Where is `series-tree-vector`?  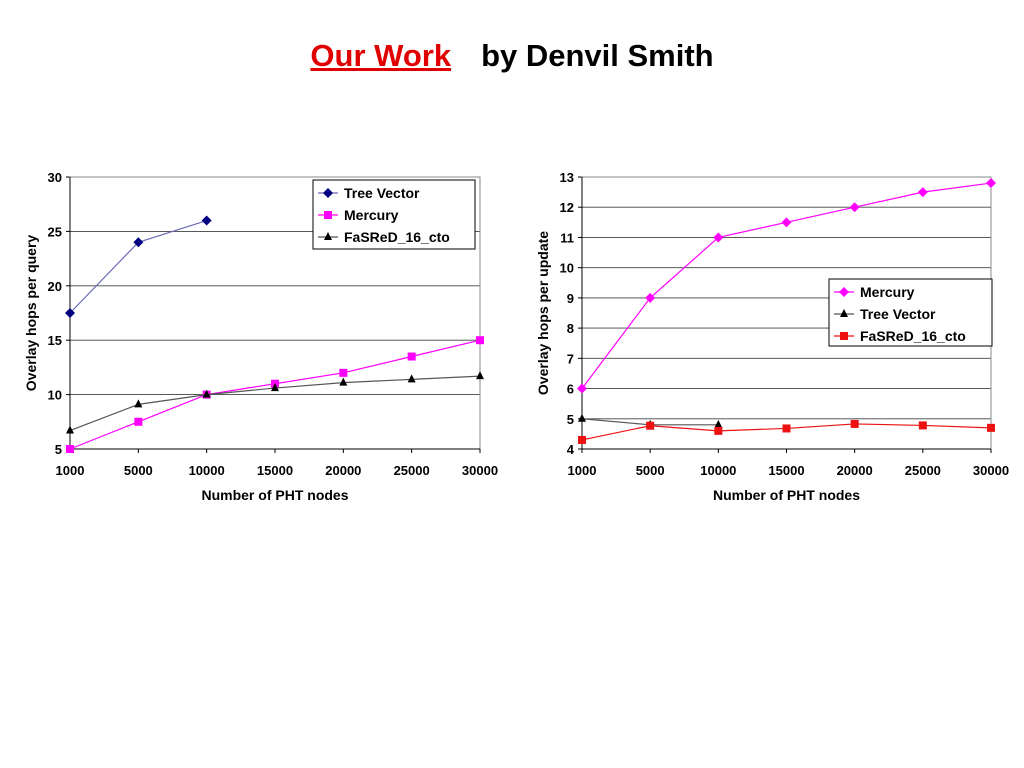
series-tree-vector is located at coordinates (138, 266).